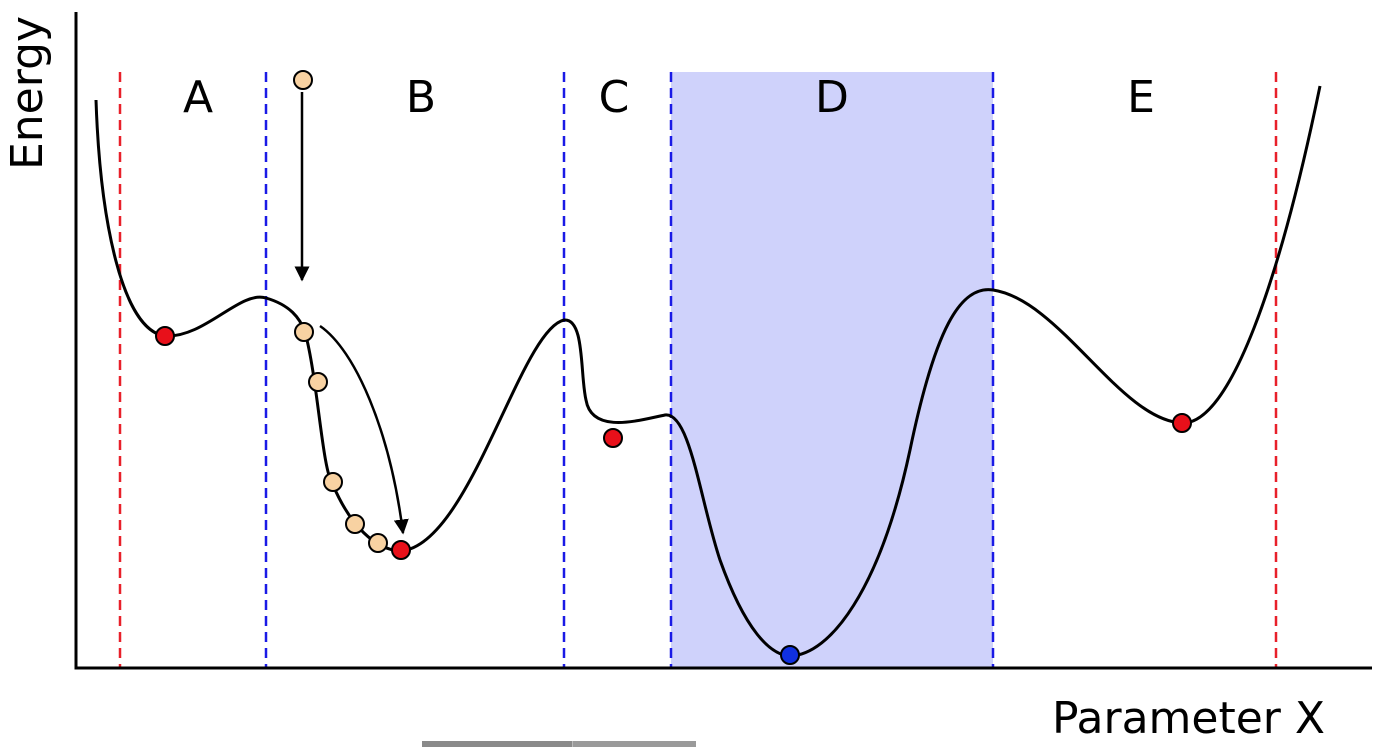 The image size is (1377, 747). Describe the element at coordinates (1141, 97) in the screenshot. I see `region-label-e: E` at that location.